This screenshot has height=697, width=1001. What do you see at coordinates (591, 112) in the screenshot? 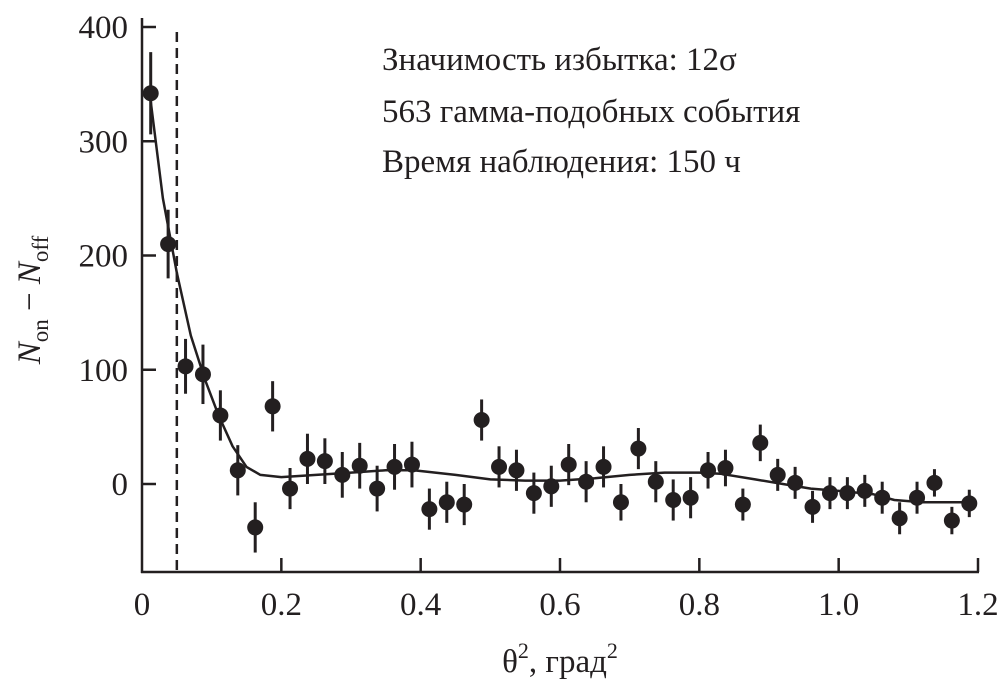
I see `annotation-events: 563 гамма-подобных события` at bounding box center [591, 112].